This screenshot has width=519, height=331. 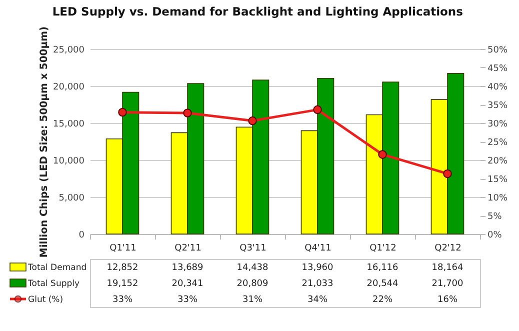 I want to click on data-label: 31%, so click(x=252, y=300).